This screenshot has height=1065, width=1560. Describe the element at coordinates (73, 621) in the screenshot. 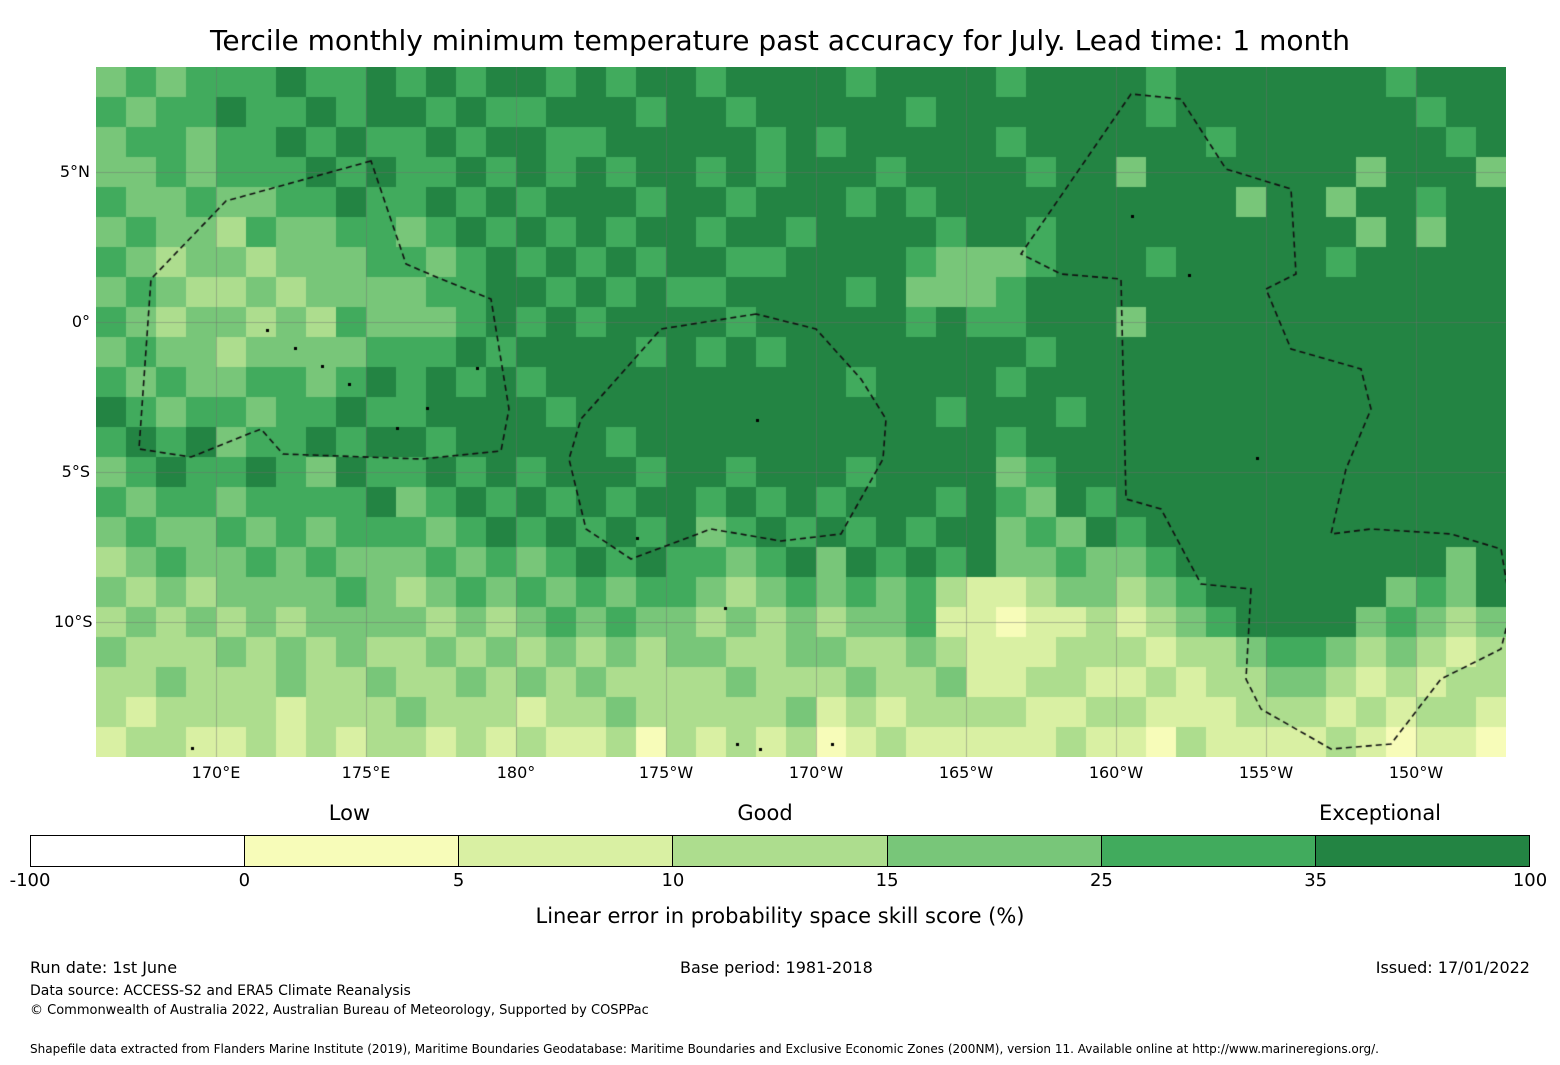

I see `y-tick-label: 10°S` at that location.